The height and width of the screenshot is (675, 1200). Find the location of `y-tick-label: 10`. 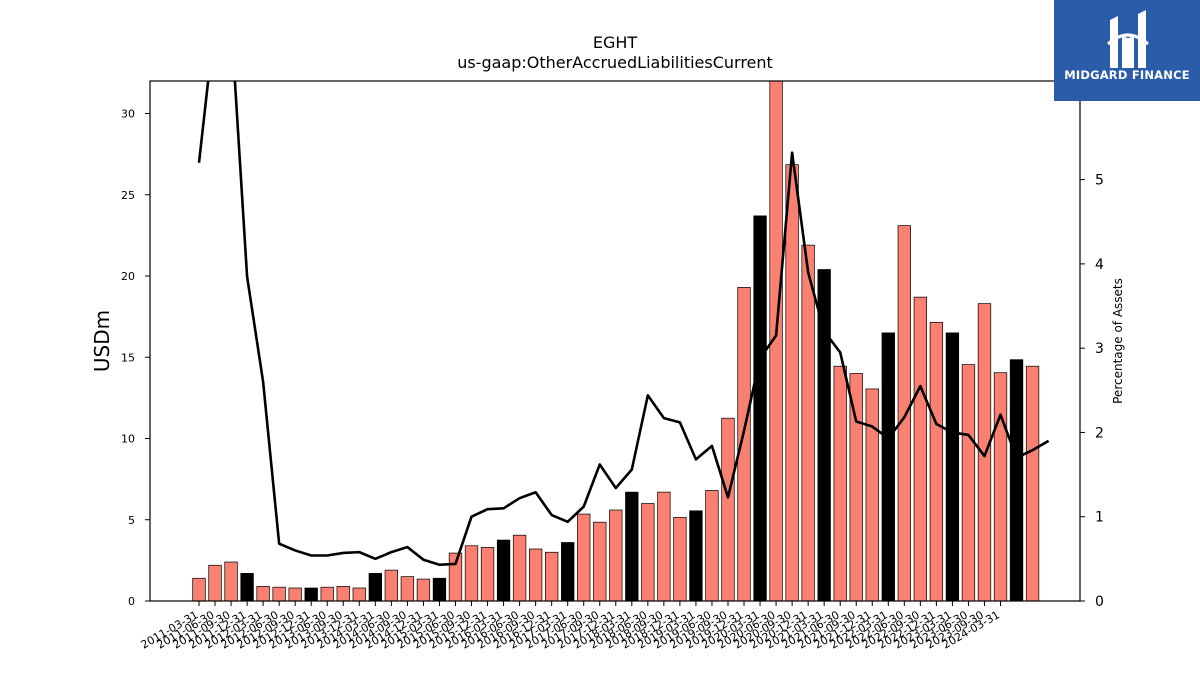

y-tick-label: 10 is located at coordinates (128, 439).